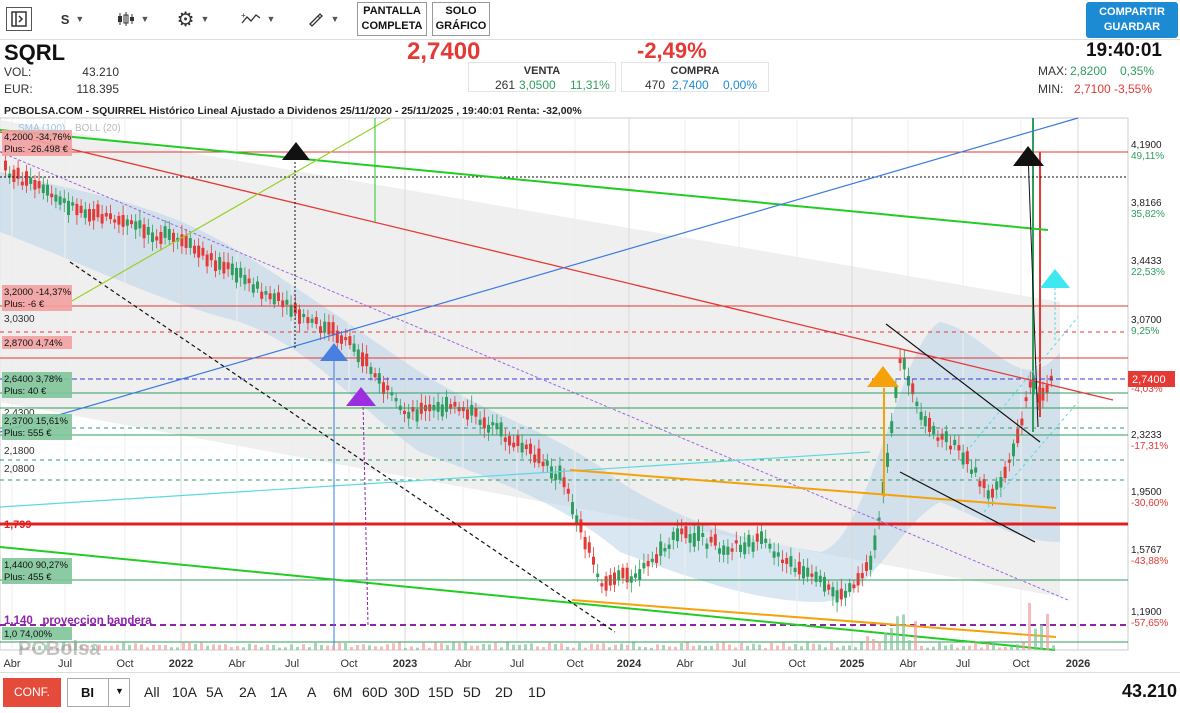  What do you see at coordinates (407, 692) in the screenshot?
I see `range-button-30d: 30D` at bounding box center [407, 692].